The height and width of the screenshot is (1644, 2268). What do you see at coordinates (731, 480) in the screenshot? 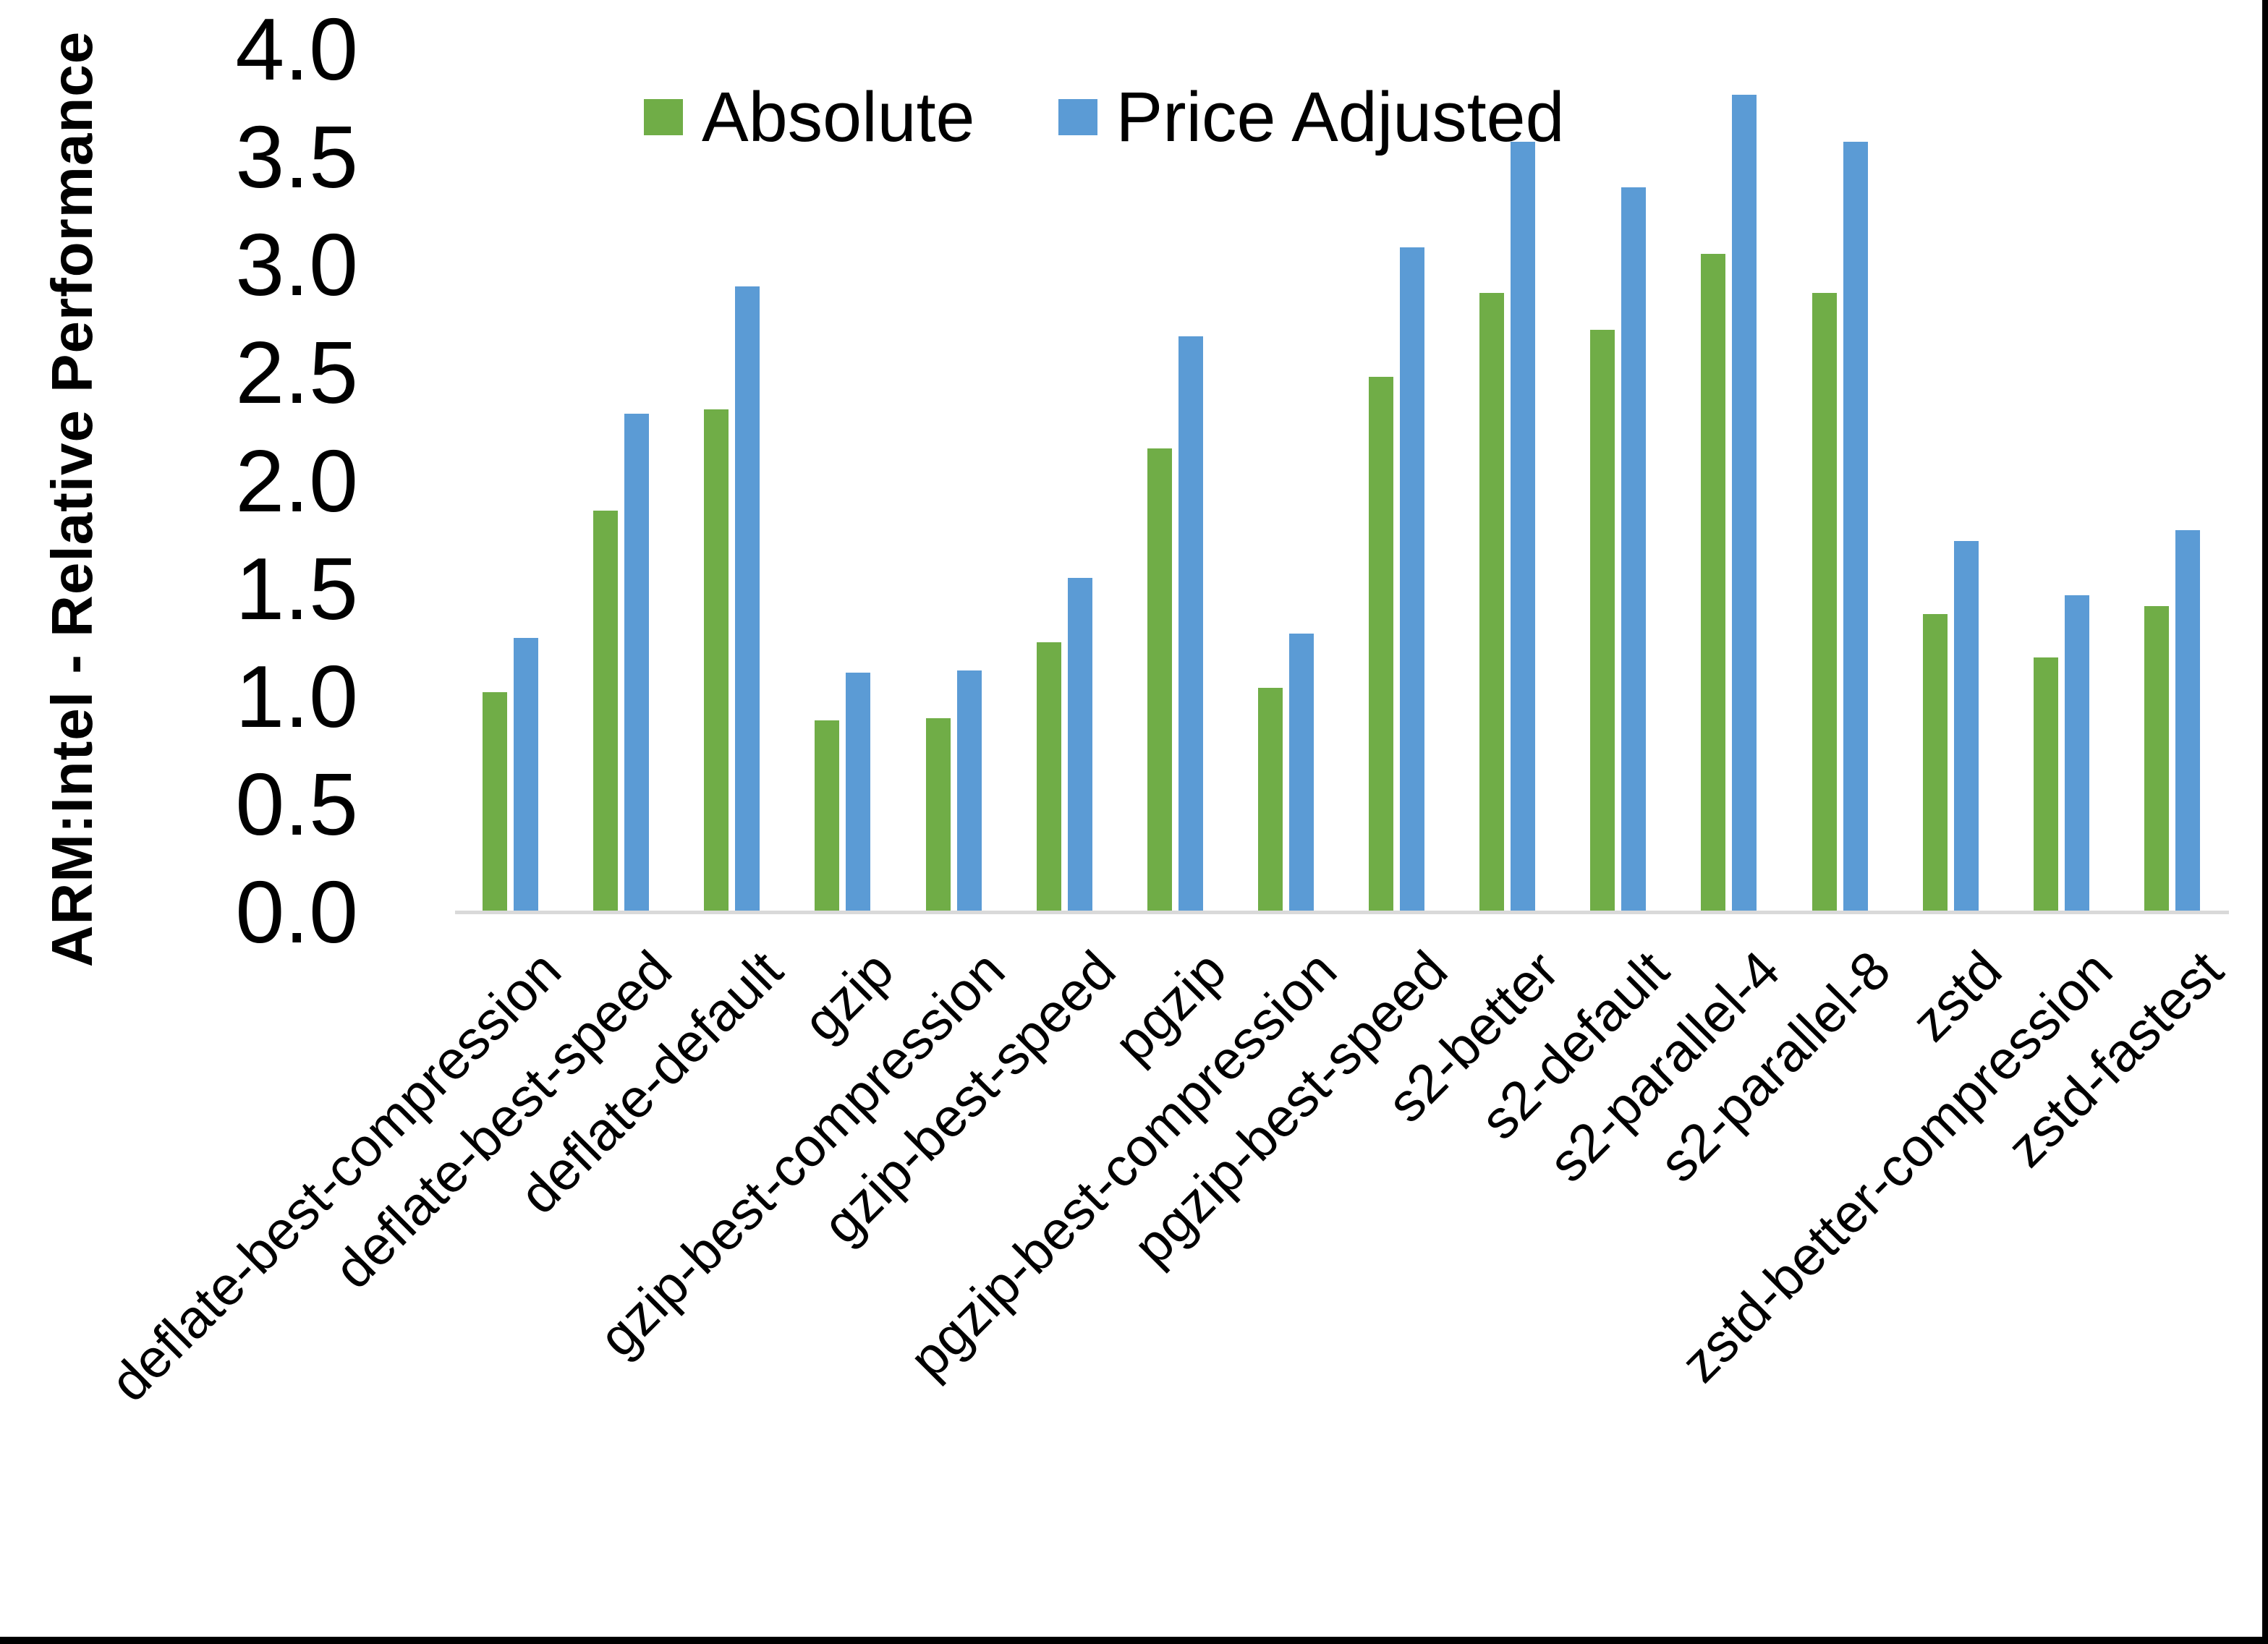
I see `bar-group-deflate-default` at bounding box center [731, 480].